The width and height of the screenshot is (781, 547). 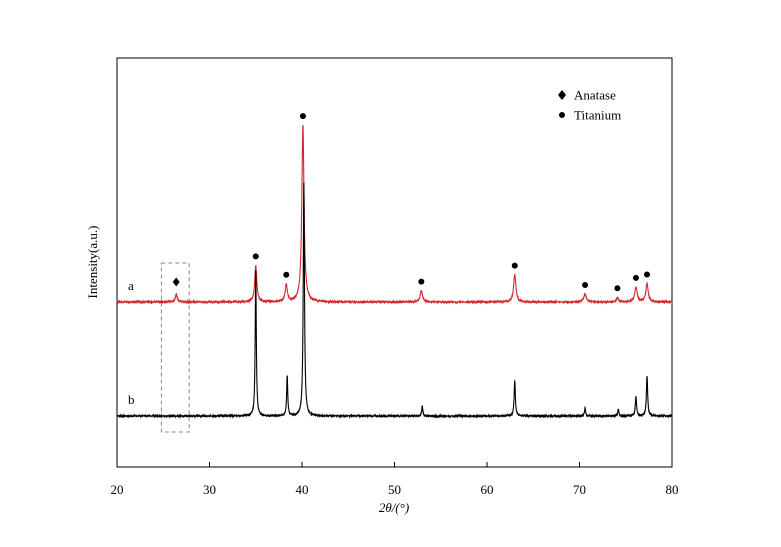 I want to click on x-tick-label-70: 70, so click(x=579, y=489).